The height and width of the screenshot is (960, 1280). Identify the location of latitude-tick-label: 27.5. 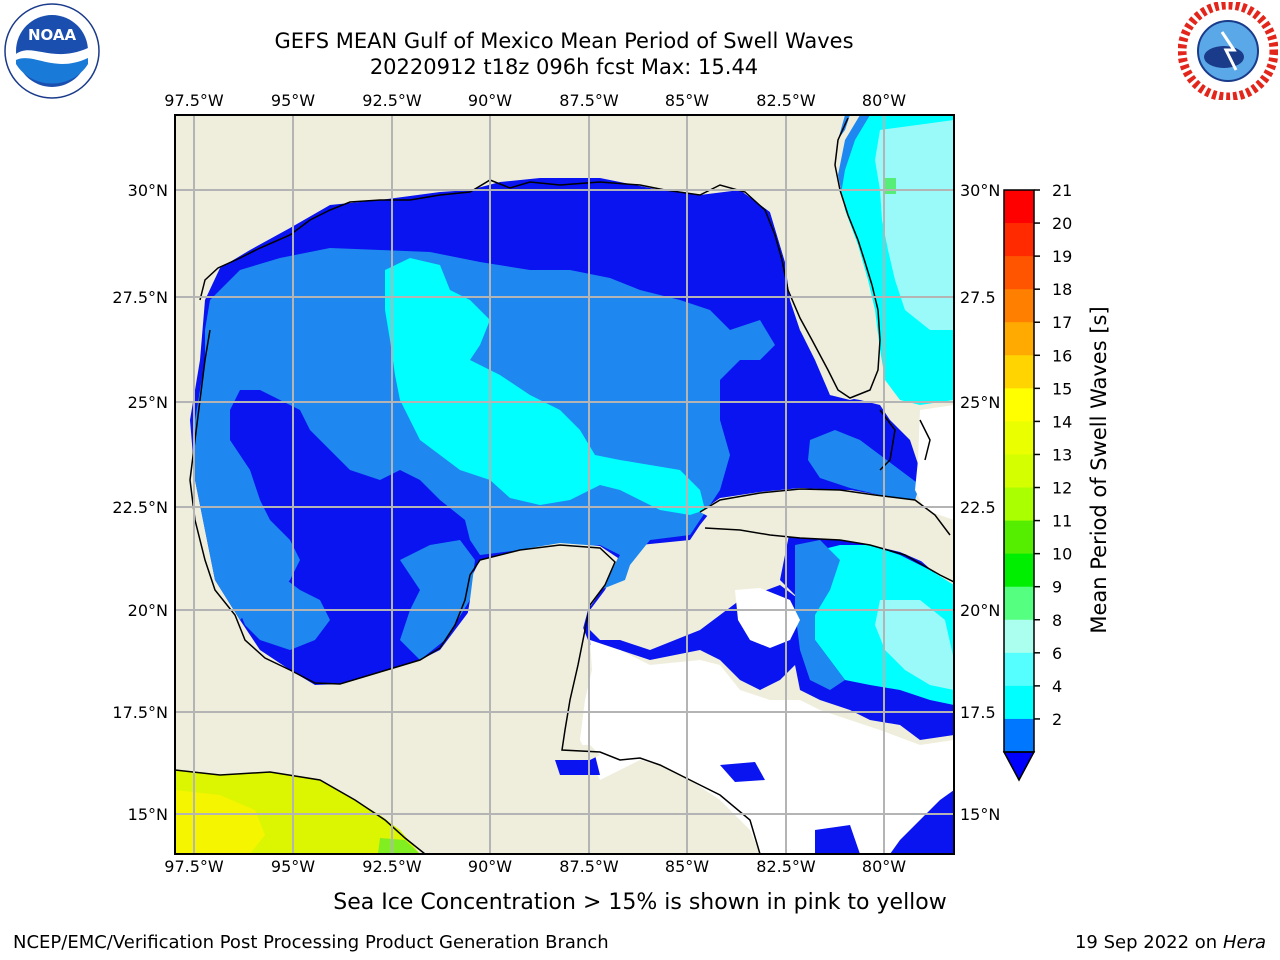
(978, 297).